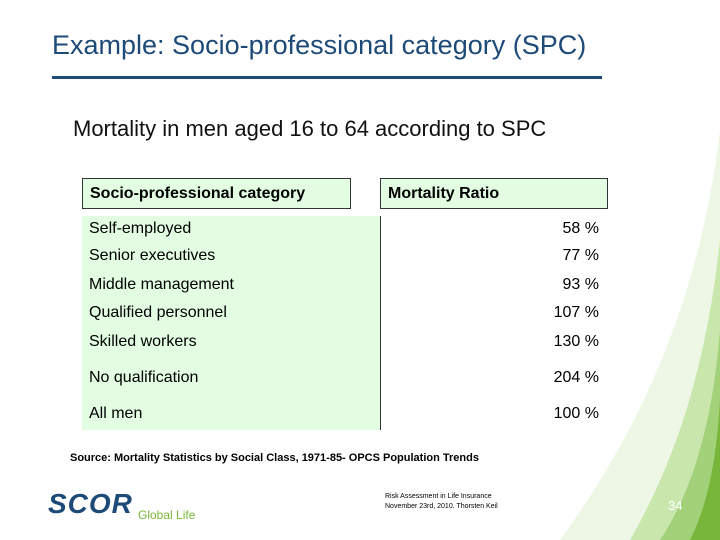 The image size is (720, 540). Describe the element at coordinates (144, 377) in the screenshot. I see `row-category: No qualification` at that location.